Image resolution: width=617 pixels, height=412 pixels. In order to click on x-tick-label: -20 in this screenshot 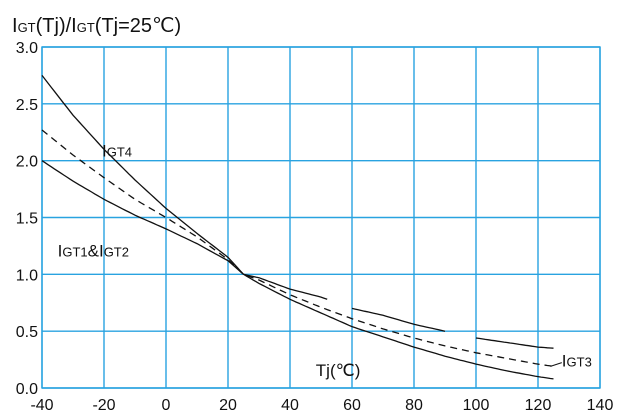, I will do `click(103, 404)`.